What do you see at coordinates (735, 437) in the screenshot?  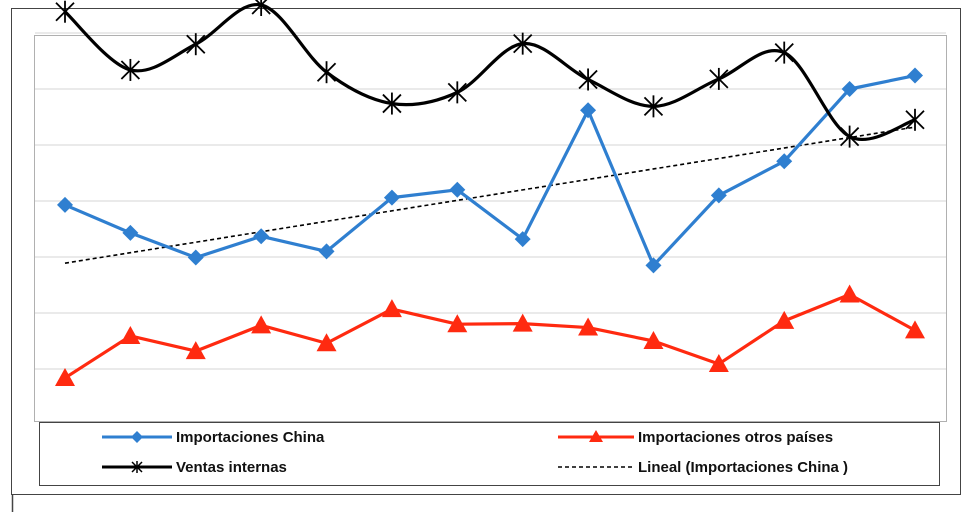 I see `legend-label-importaciones-otros: Importaciones otros países` at bounding box center [735, 437].